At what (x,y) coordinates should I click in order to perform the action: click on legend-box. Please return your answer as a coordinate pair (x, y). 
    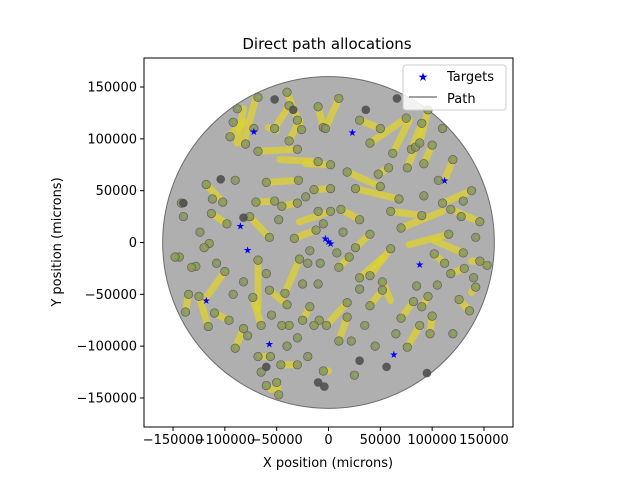
    Looking at the image, I should click on (454, 87).